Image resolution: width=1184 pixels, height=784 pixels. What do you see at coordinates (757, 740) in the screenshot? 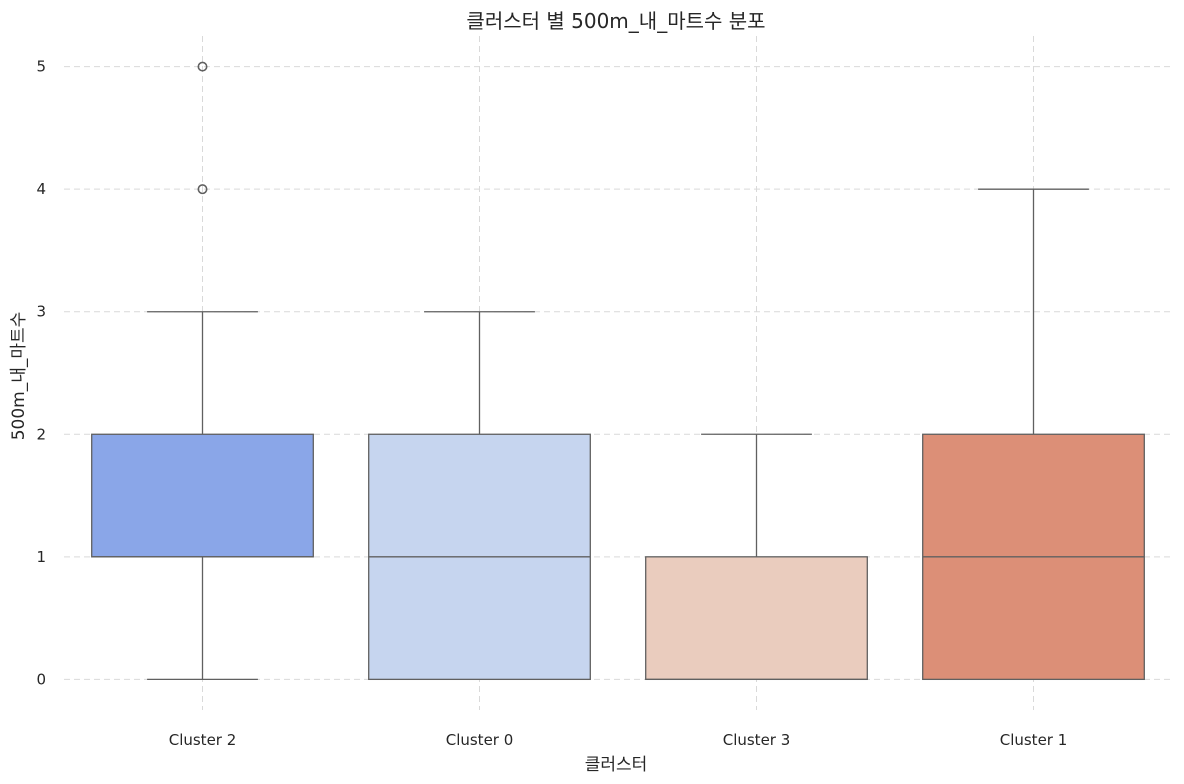
I see `x-tick-label: Cluster 3` at bounding box center [757, 740].